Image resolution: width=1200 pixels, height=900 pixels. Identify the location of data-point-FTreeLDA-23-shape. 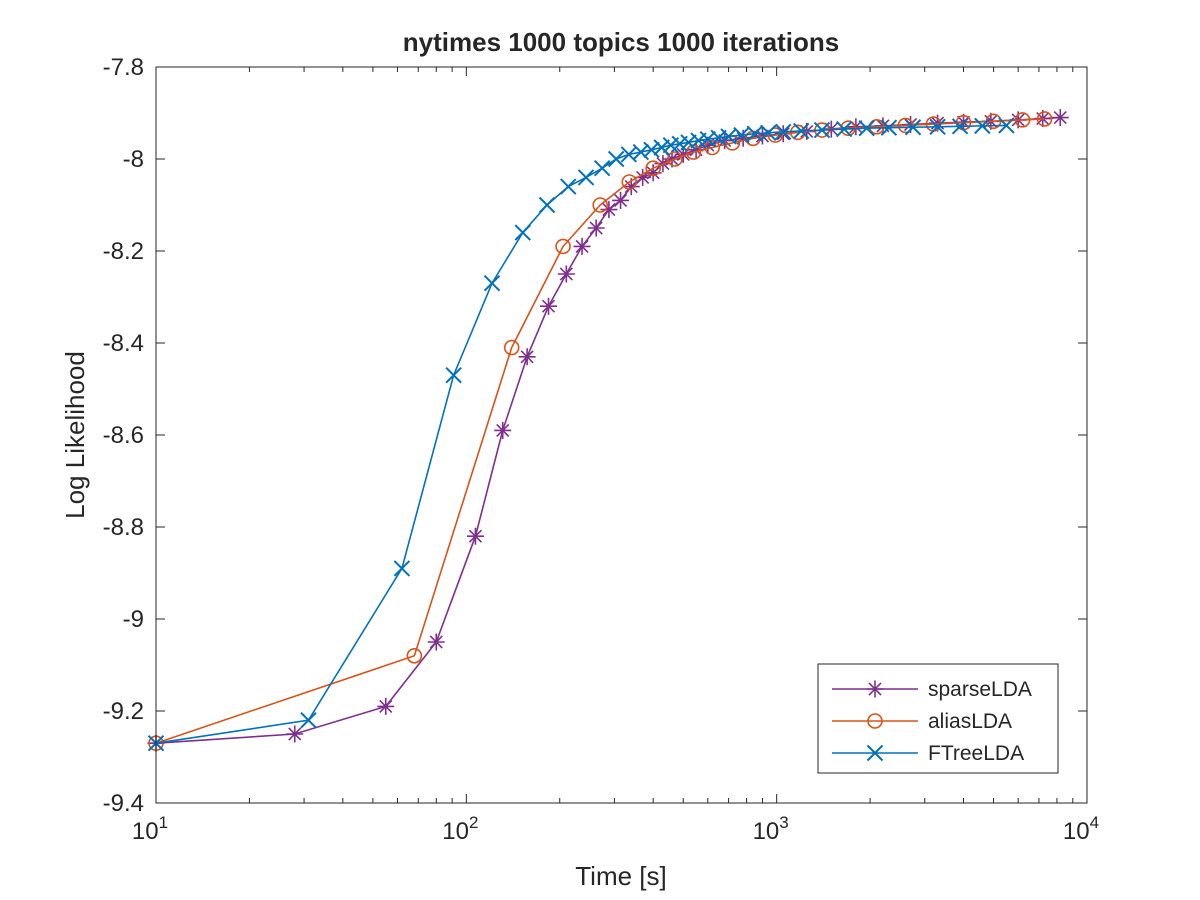
(754, 133).